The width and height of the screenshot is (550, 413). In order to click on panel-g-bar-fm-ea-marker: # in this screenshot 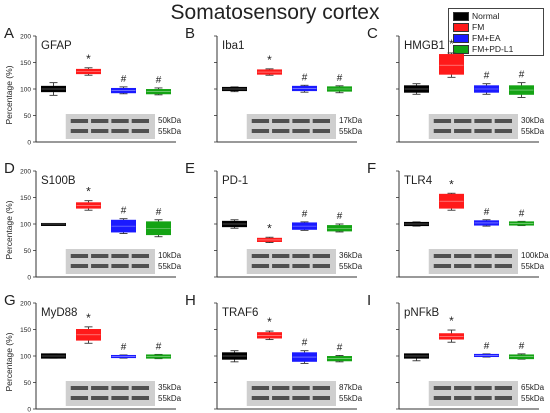, I will do `click(124, 347)`.